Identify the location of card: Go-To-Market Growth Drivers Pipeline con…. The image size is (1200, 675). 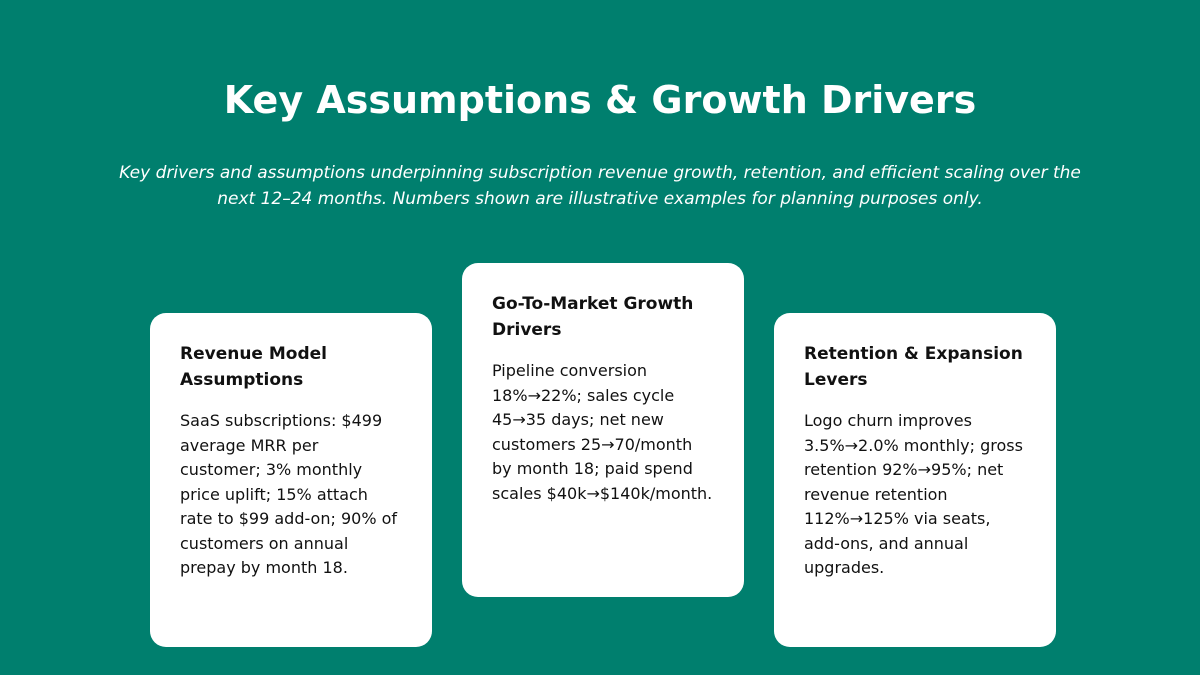
(603, 430).